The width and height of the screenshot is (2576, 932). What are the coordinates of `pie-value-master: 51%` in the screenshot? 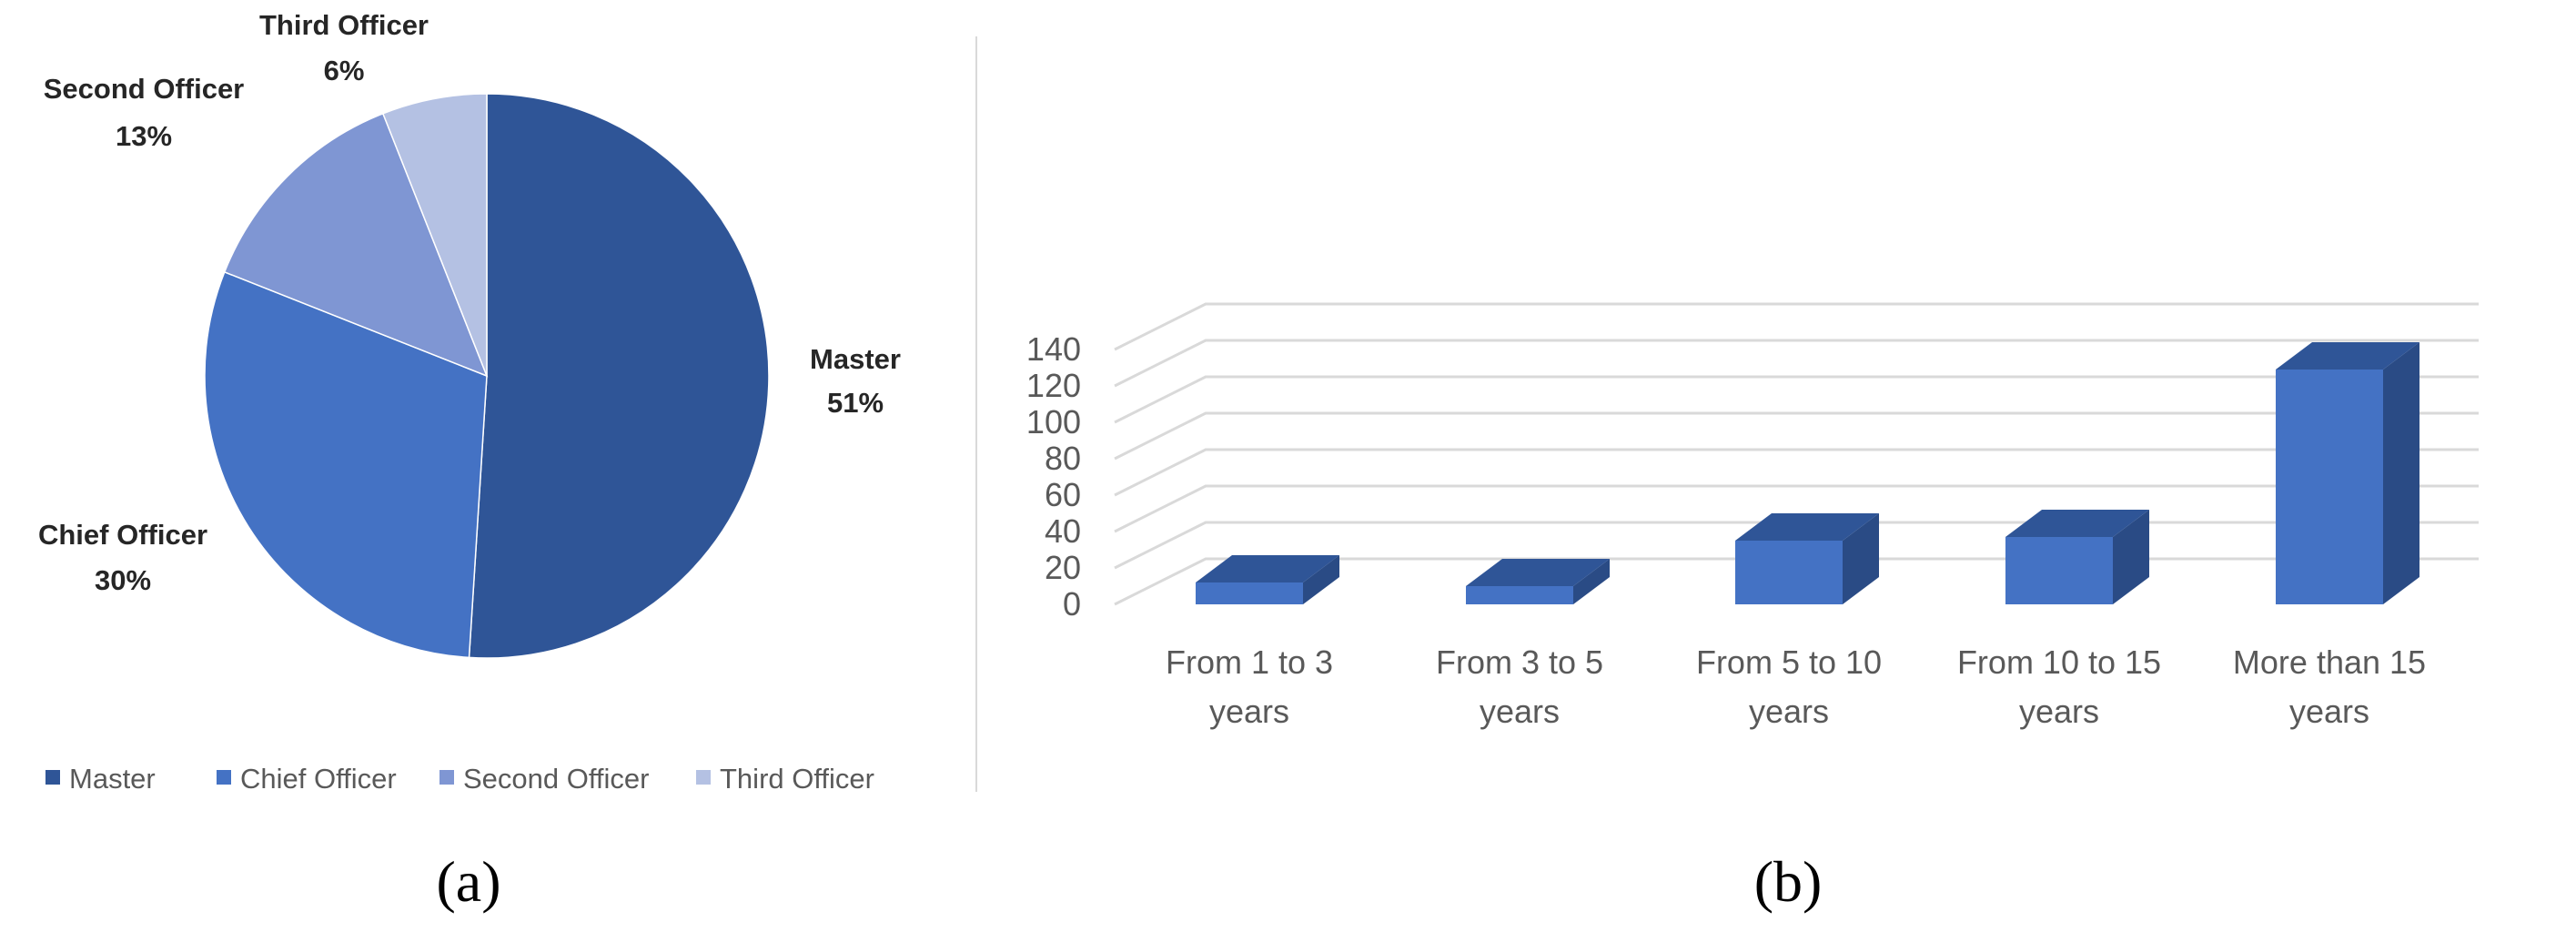 It's located at (856, 403).